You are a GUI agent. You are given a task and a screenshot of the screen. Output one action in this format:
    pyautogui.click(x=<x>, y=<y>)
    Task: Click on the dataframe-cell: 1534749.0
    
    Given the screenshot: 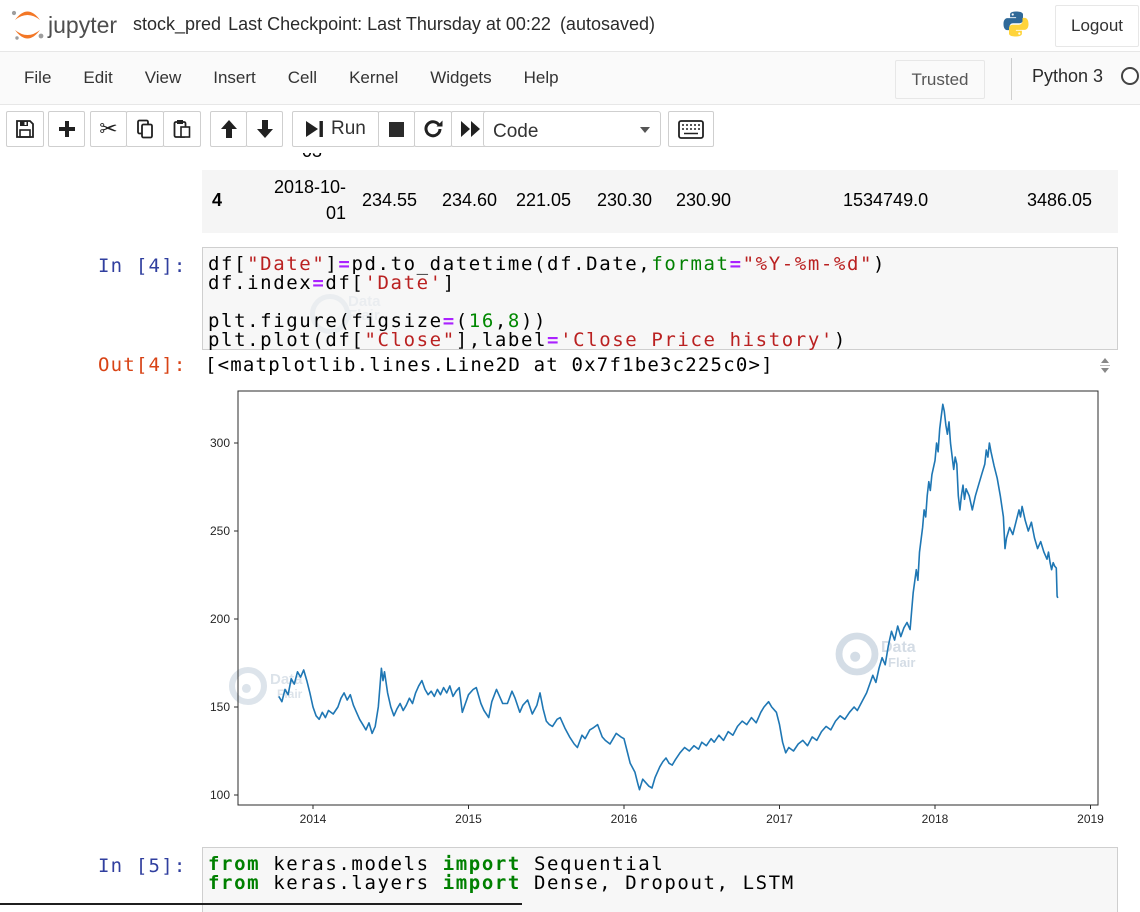 What is the action you would take?
    pyautogui.click(x=886, y=200)
    